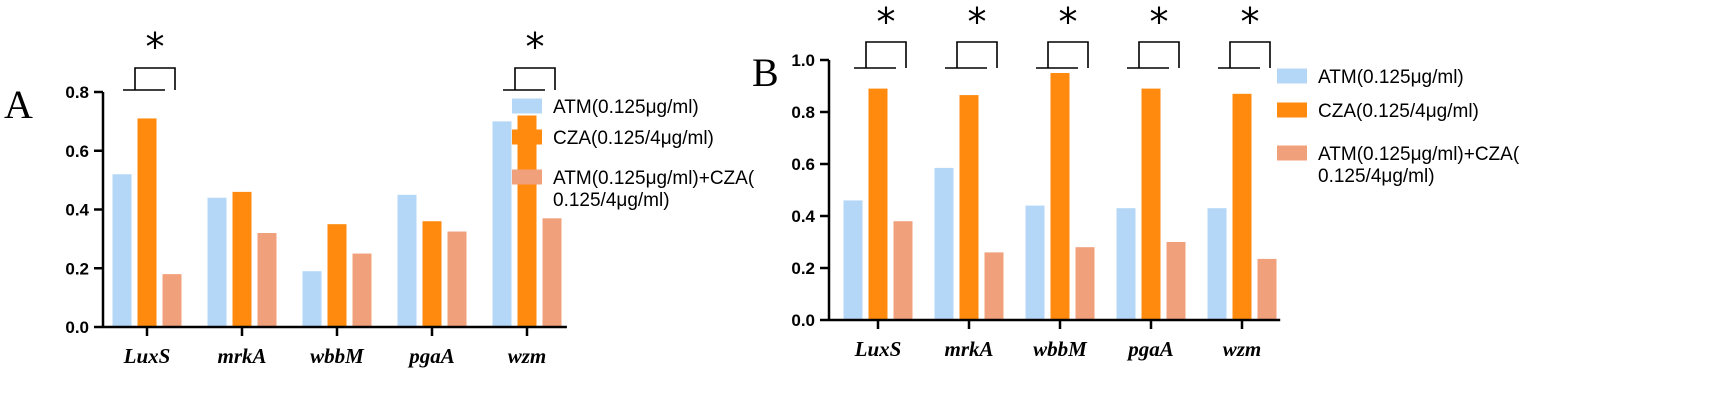 The width and height of the screenshot is (1713, 419). I want to click on x-tick-label-a-mrkA: mrkA, so click(241, 356).